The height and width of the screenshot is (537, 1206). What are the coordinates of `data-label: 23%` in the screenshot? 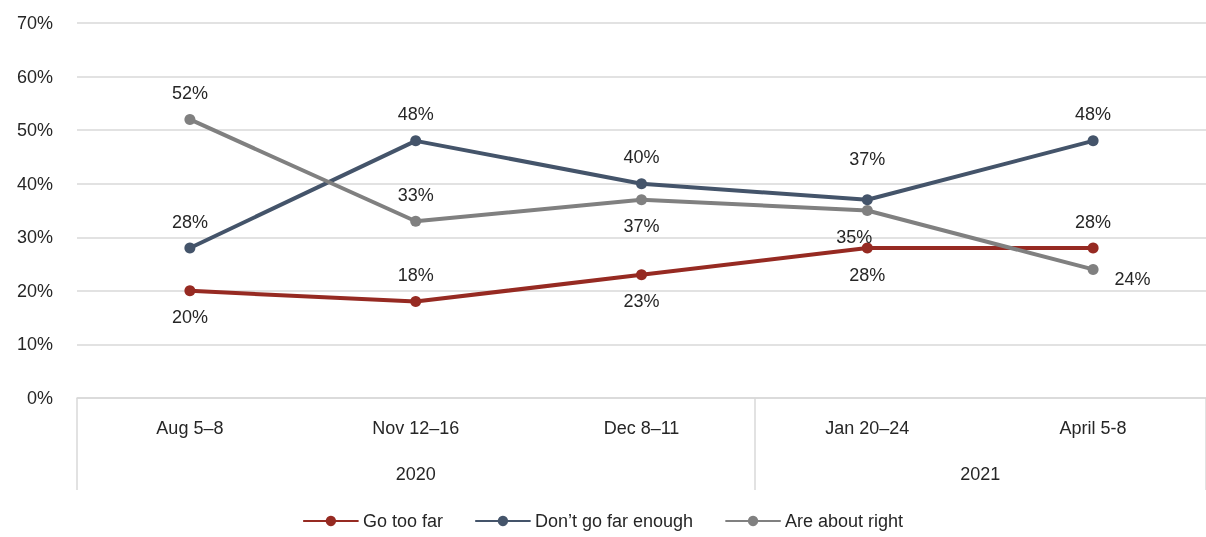 It's located at (641, 301).